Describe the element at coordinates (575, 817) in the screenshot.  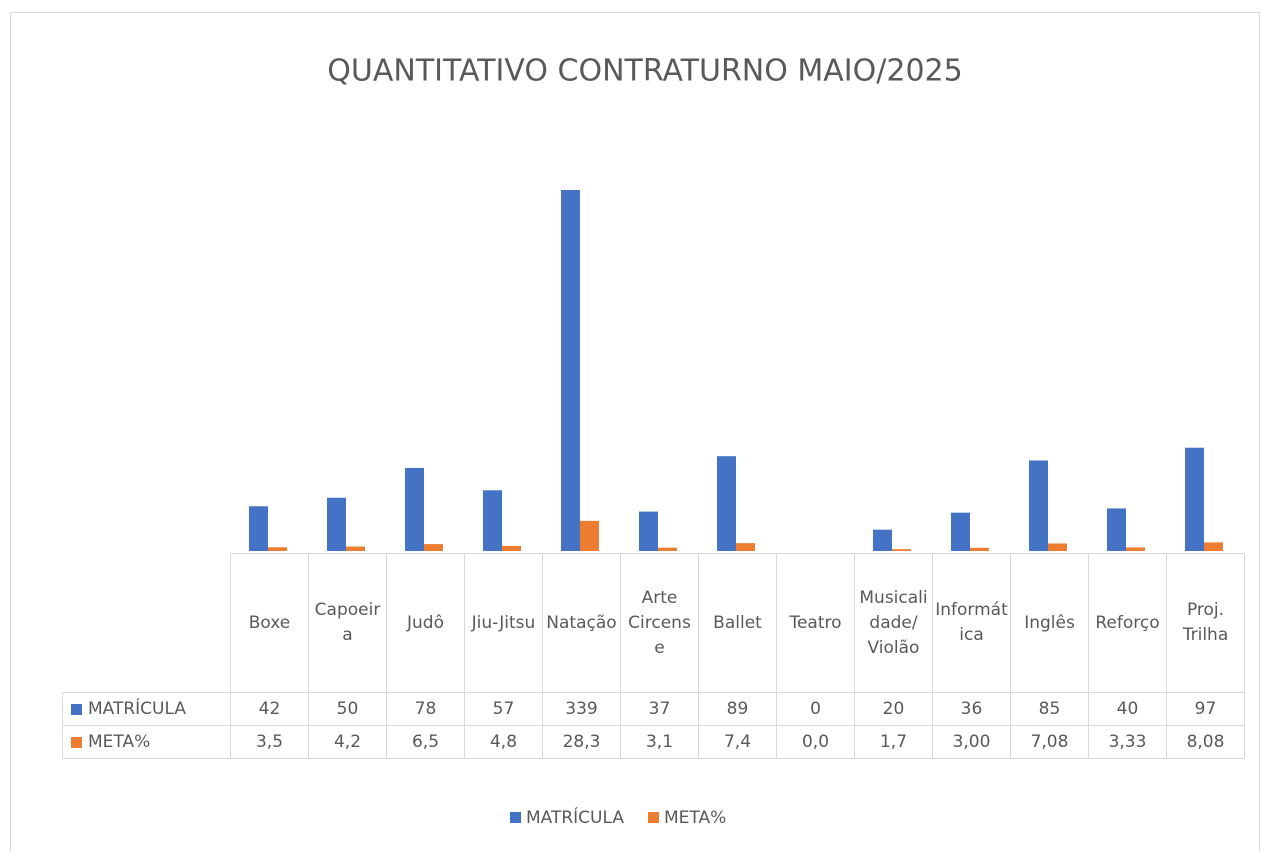
I see `legend-label: MATRÍCULA` at that location.